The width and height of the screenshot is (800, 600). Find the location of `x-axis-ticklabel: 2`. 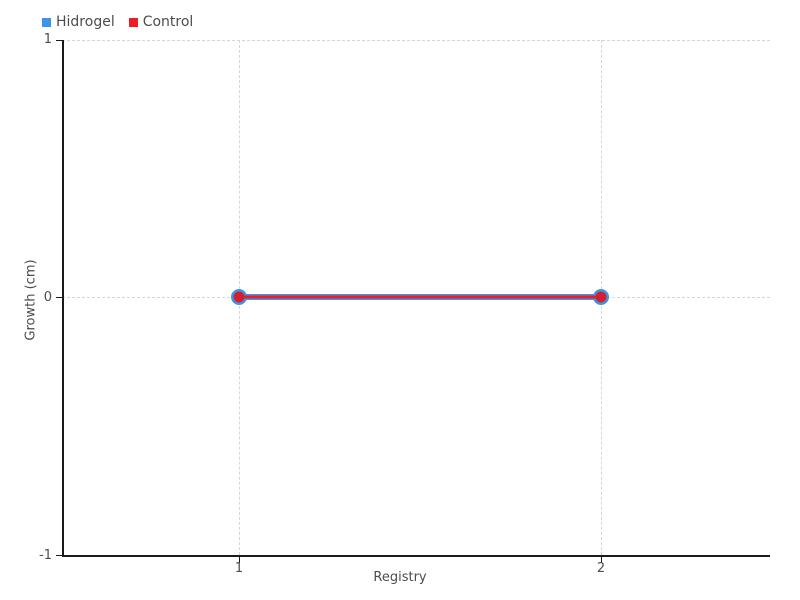

x-axis-ticklabel: 2 is located at coordinates (601, 568).